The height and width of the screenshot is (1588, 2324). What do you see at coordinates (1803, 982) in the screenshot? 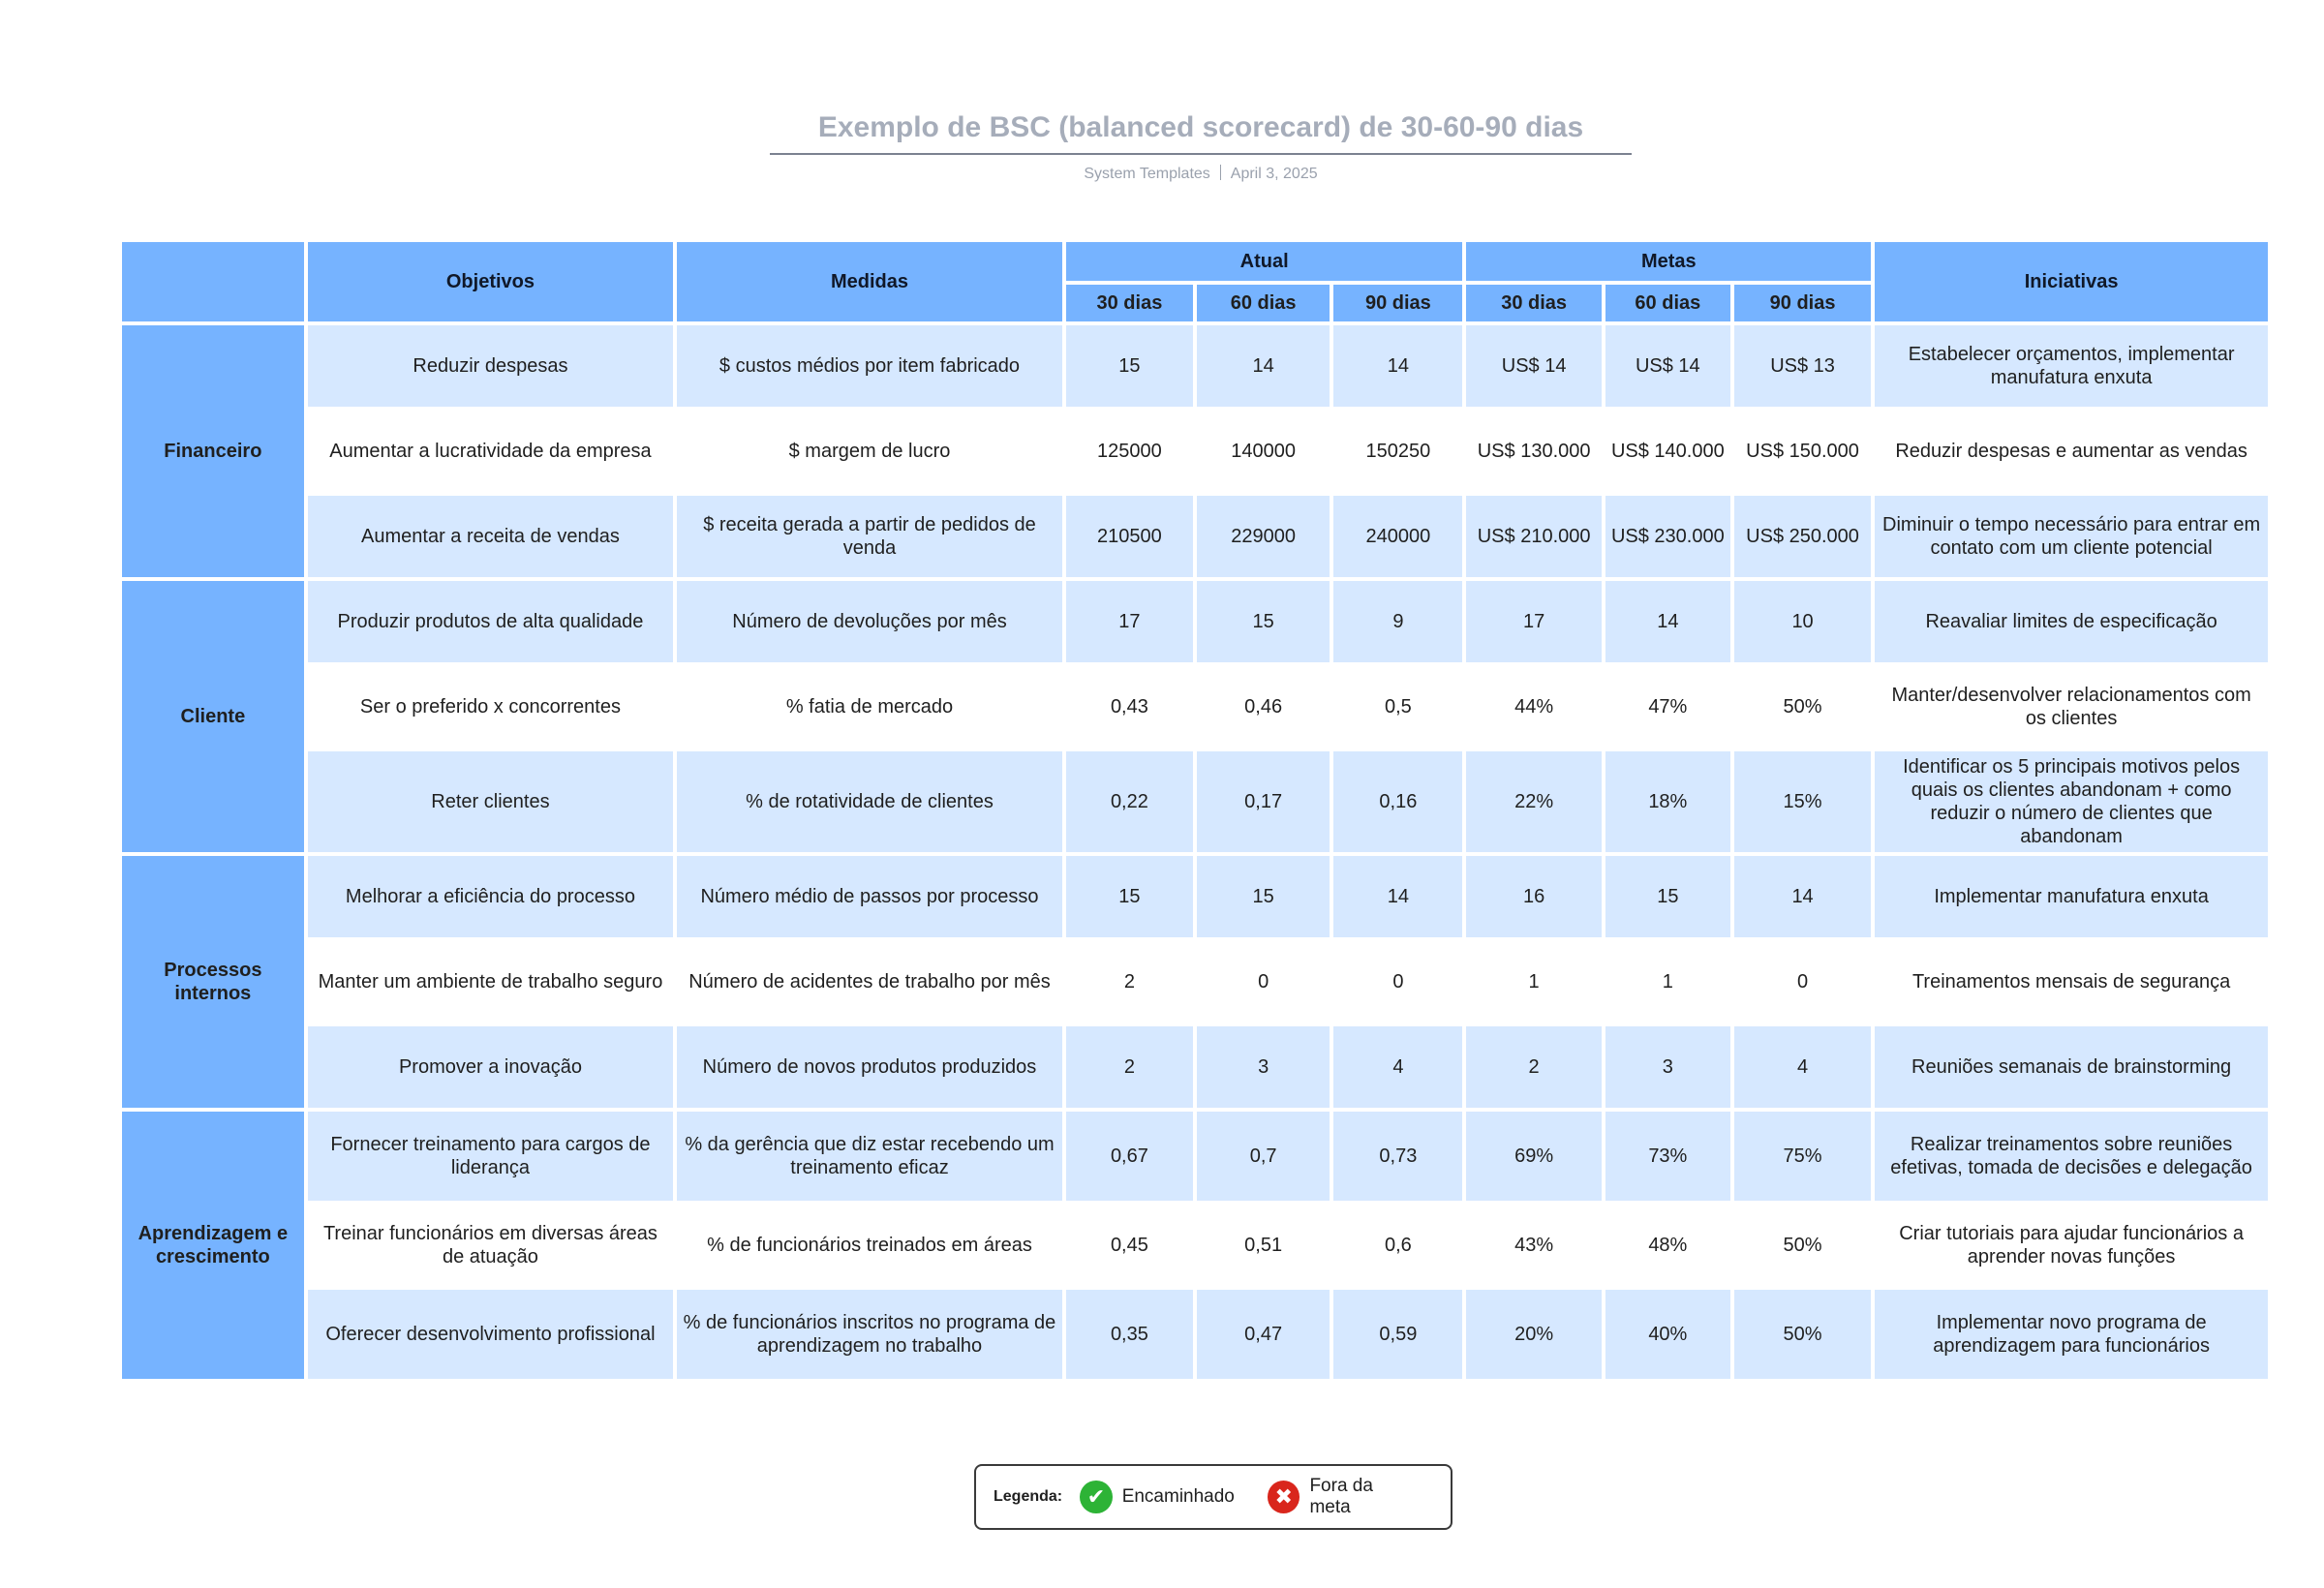
I see `target-90-cell: 0` at bounding box center [1803, 982].